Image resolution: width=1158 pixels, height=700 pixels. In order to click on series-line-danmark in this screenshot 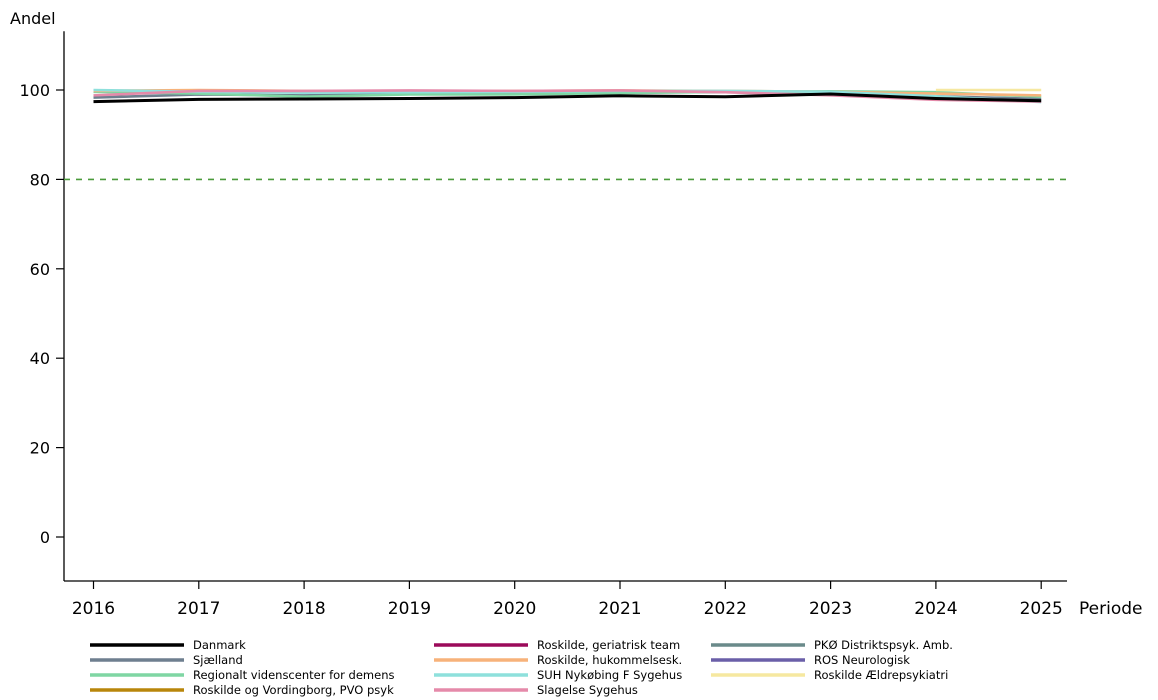, I will do `click(567, 98)`.